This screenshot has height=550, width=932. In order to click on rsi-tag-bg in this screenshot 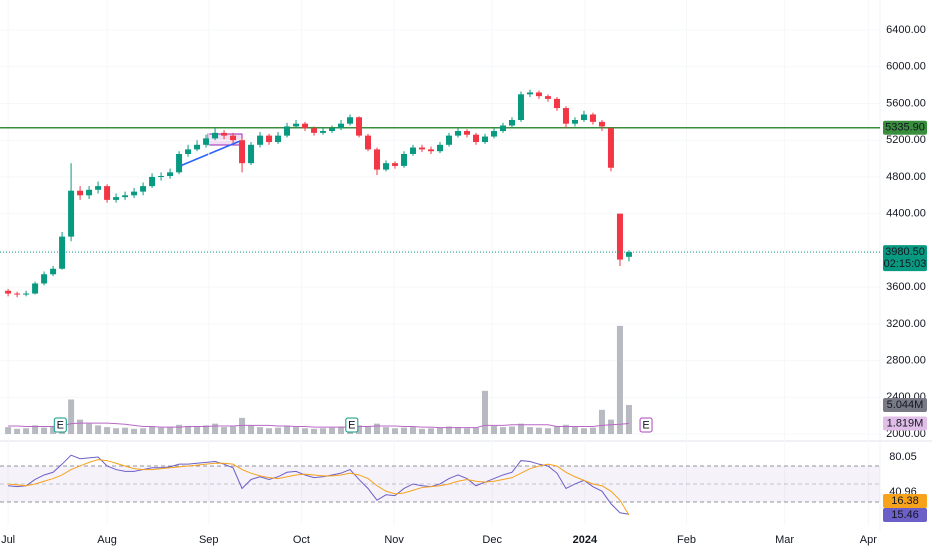, I will do `click(905, 501)`.